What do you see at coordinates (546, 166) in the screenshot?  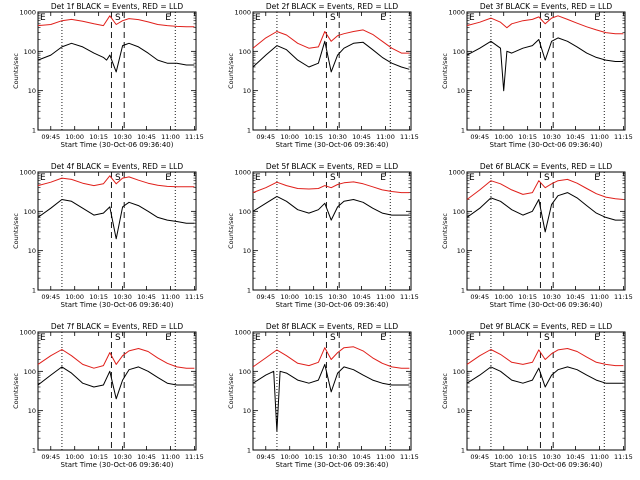 I see `chart-title: Det 6f BLACK = Events, RED = LLD` at bounding box center [546, 166].